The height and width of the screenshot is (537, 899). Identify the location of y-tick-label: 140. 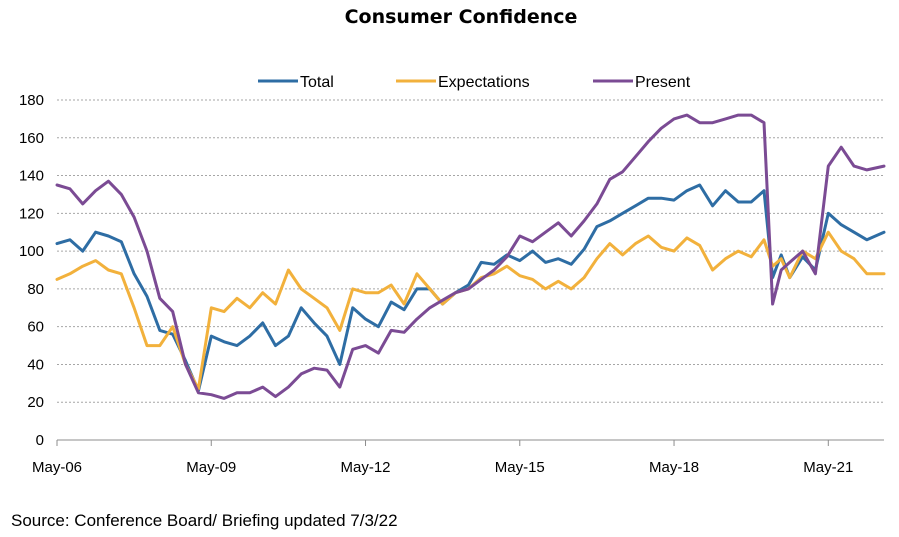
(31, 176).